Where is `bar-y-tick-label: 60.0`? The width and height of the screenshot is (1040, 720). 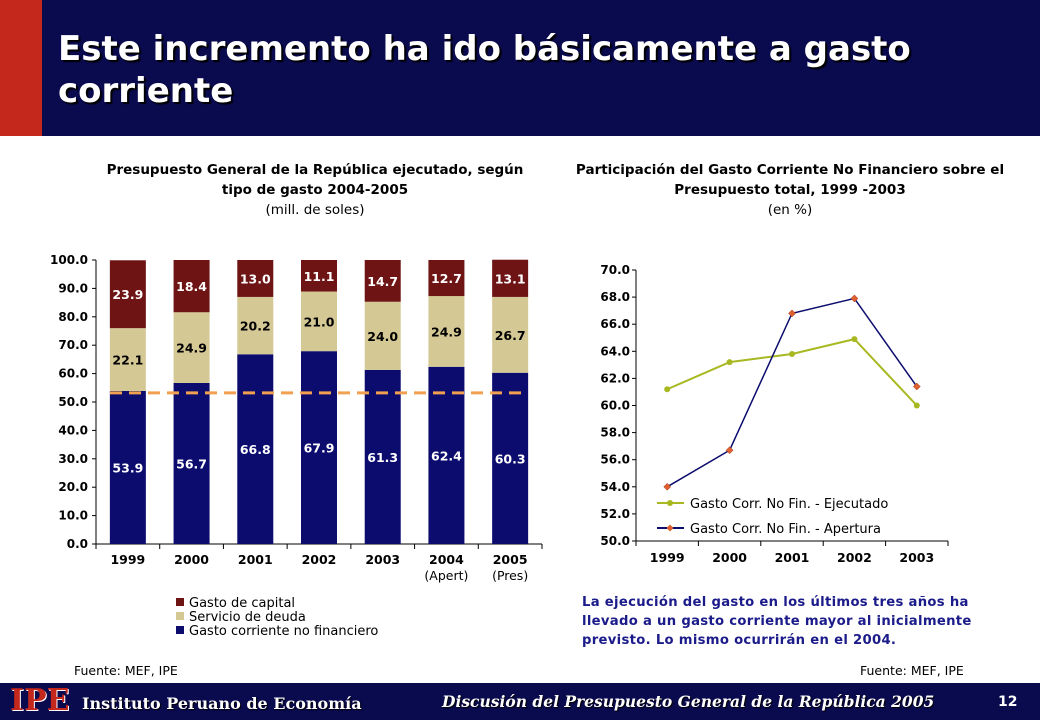 bar-y-tick-label: 60.0 is located at coordinates (73, 374).